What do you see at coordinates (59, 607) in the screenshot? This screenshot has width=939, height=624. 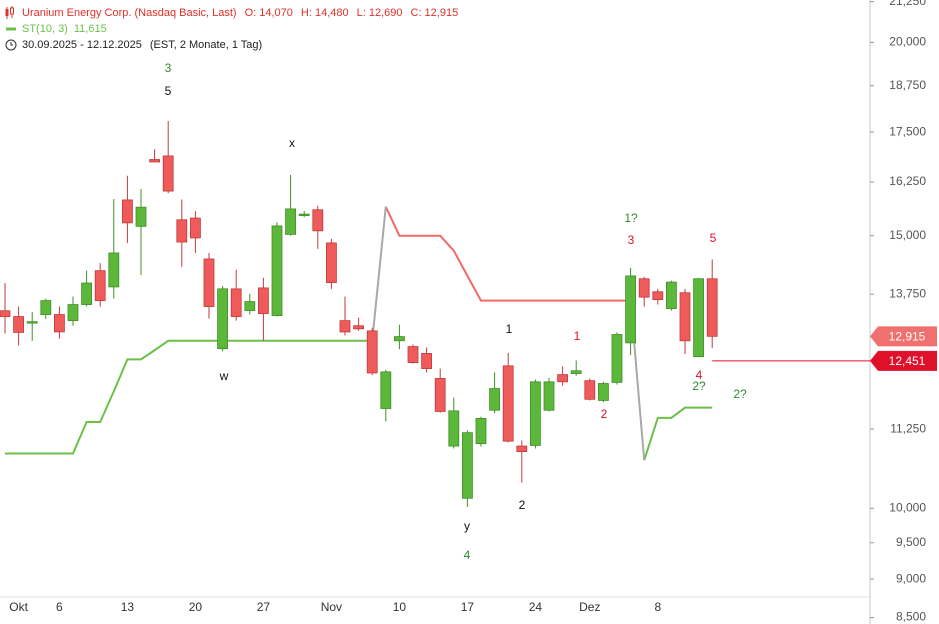 I see `x-tick-label: 6` at bounding box center [59, 607].